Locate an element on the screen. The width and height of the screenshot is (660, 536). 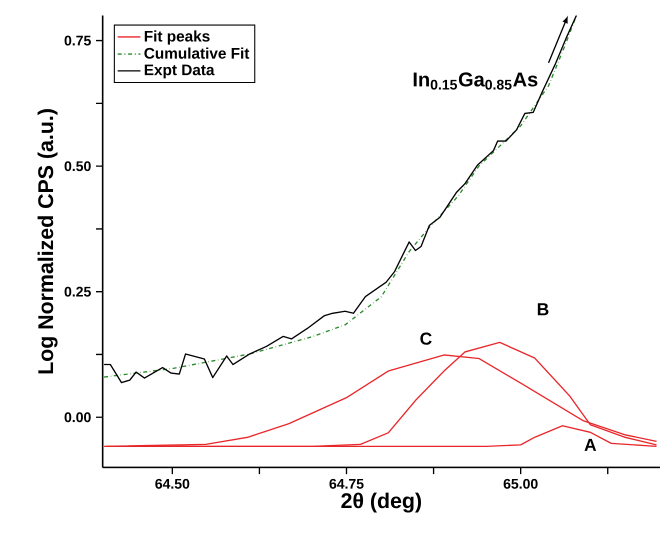
annotation: A is located at coordinates (590, 444).